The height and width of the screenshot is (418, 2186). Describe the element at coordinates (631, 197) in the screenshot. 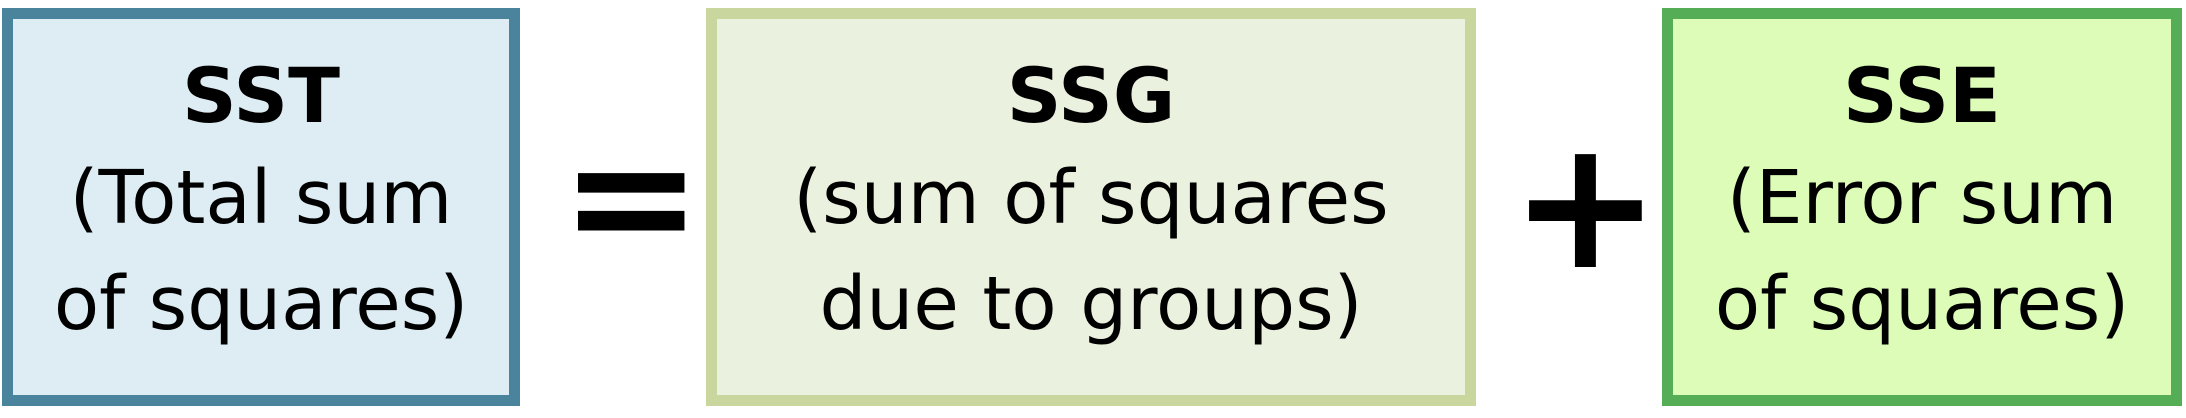

I see `equals-operator: =` at that location.